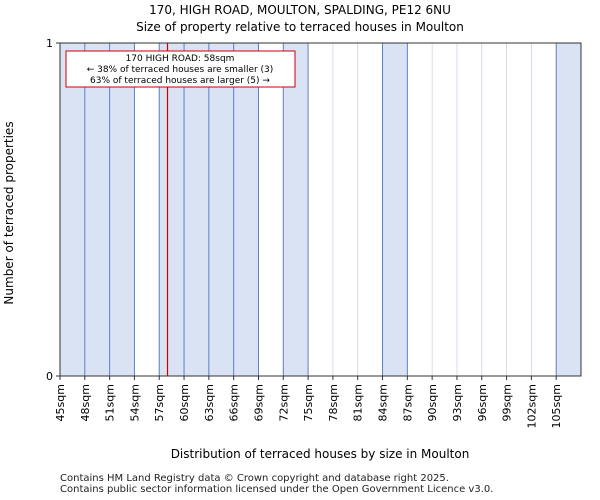 The height and width of the screenshot is (500, 600). Describe the element at coordinates (221, 209) in the screenshot. I see `bar-63sqm` at that location.